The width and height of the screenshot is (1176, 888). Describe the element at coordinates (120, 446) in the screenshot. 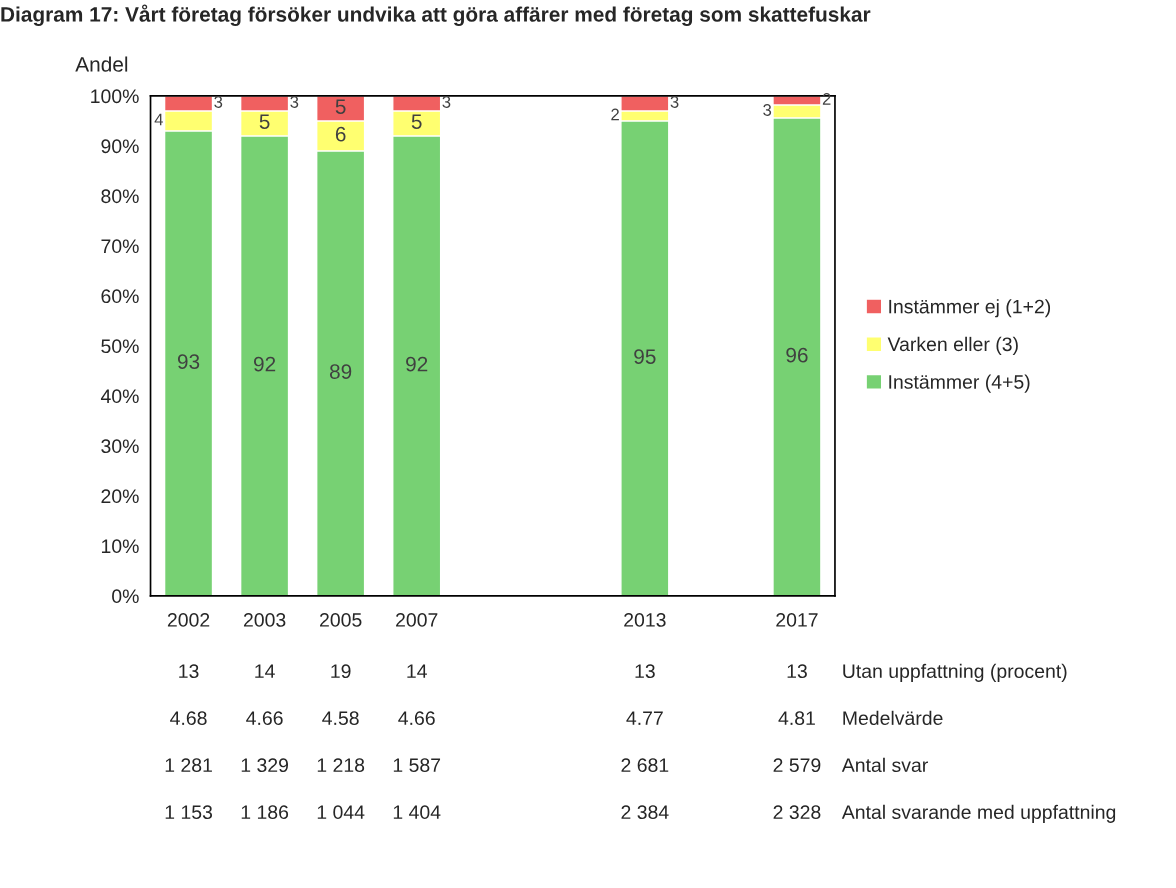

I see `y-tick-label: 30%` at that location.